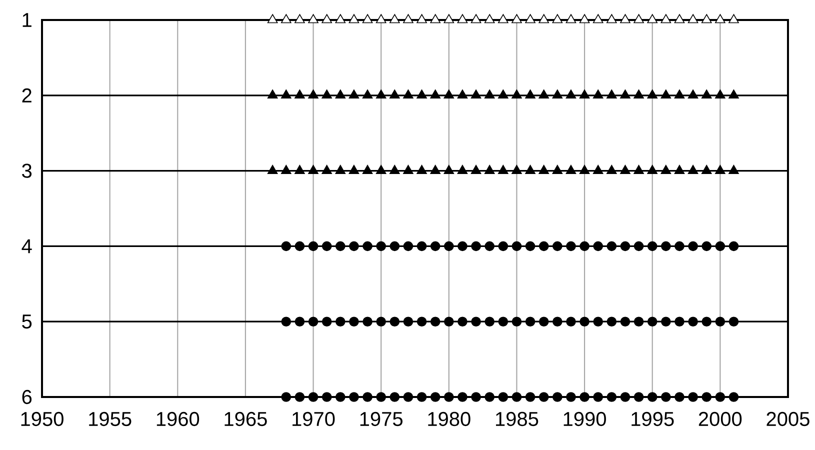 Image resolution: width=815 pixels, height=450 pixels. What do you see at coordinates (788, 419) in the screenshot?
I see `x-tick-label: 2005` at bounding box center [788, 419].